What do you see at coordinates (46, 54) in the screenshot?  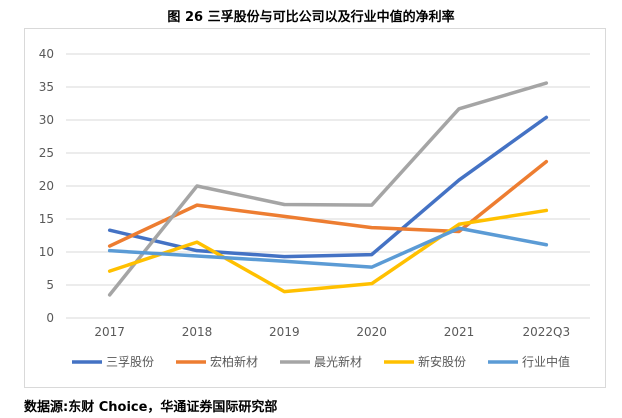 I see `y-tick-label: 40` at bounding box center [46, 54].